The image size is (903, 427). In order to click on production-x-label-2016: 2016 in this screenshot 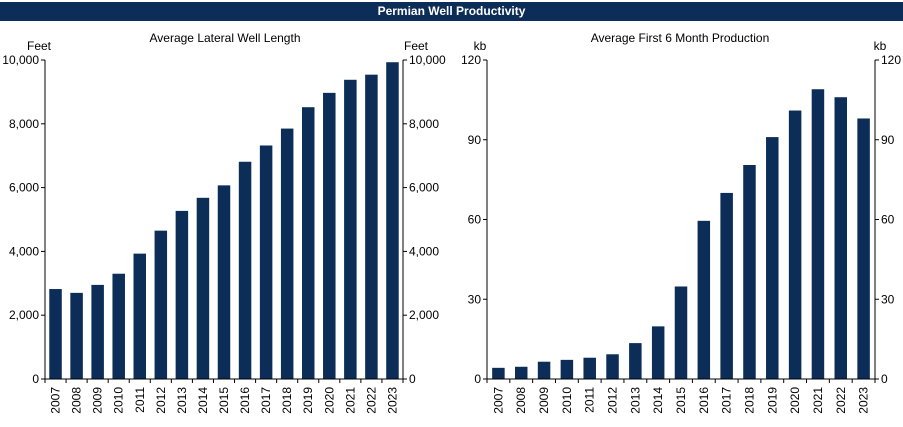, I will do `click(704, 400)`.